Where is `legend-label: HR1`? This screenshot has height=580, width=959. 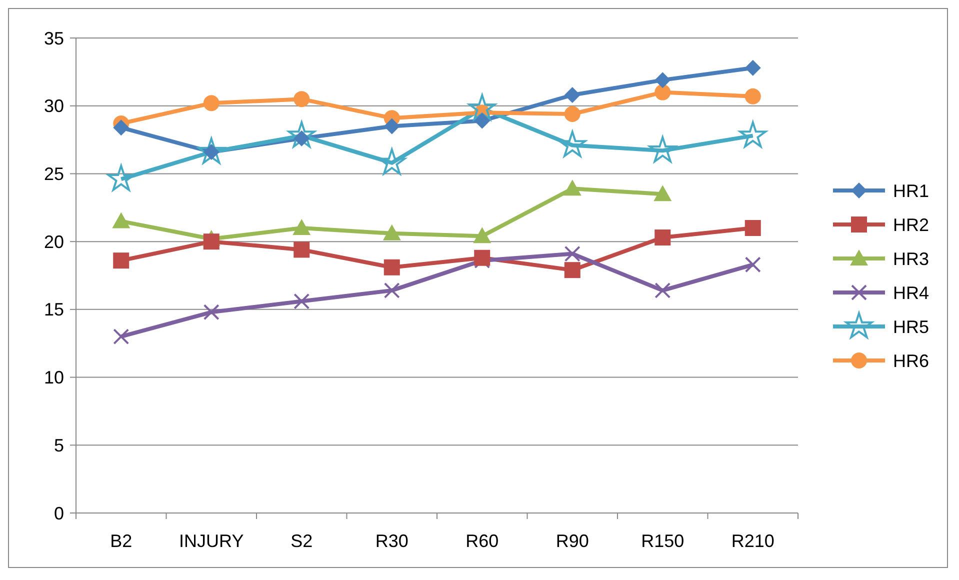
legend-label: HR1 is located at coordinates (911, 190).